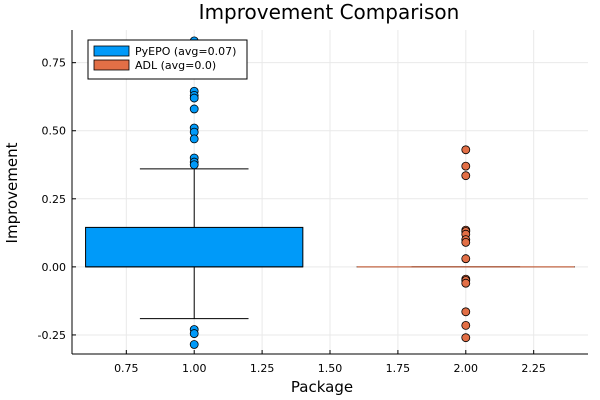 This screenshot has width=600, height=400. I want to click on legend-label: PyEPO (avg=0.07), so click(185, 51).